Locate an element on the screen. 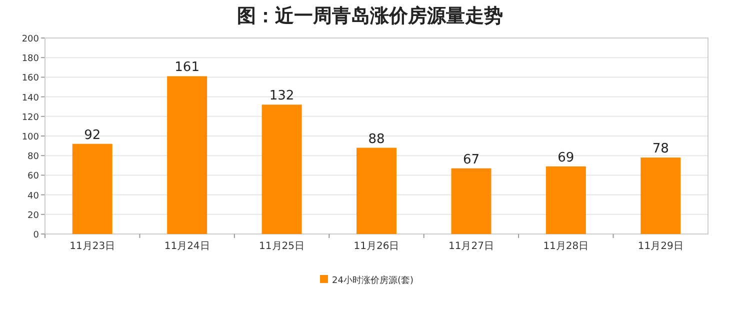  x-tick-label: 11月24日 is located at coordinates (187, 246).